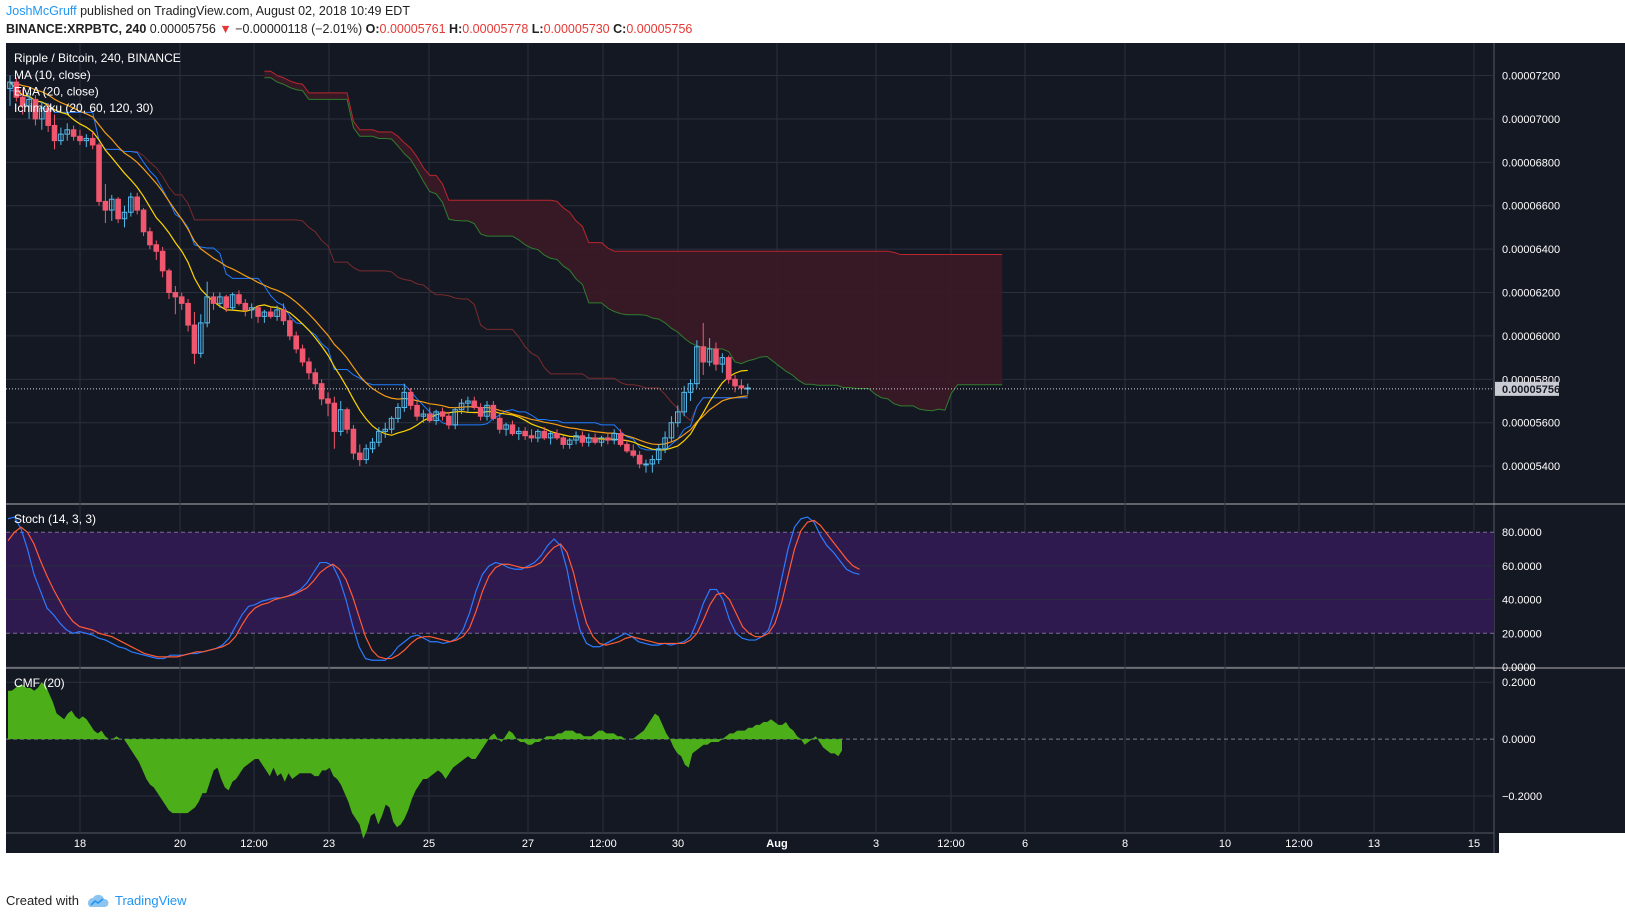  What do you see at coordinates (1559, 438) in the screenshot?
I see `price-axis-bg` at bounding box center [1559, 438].